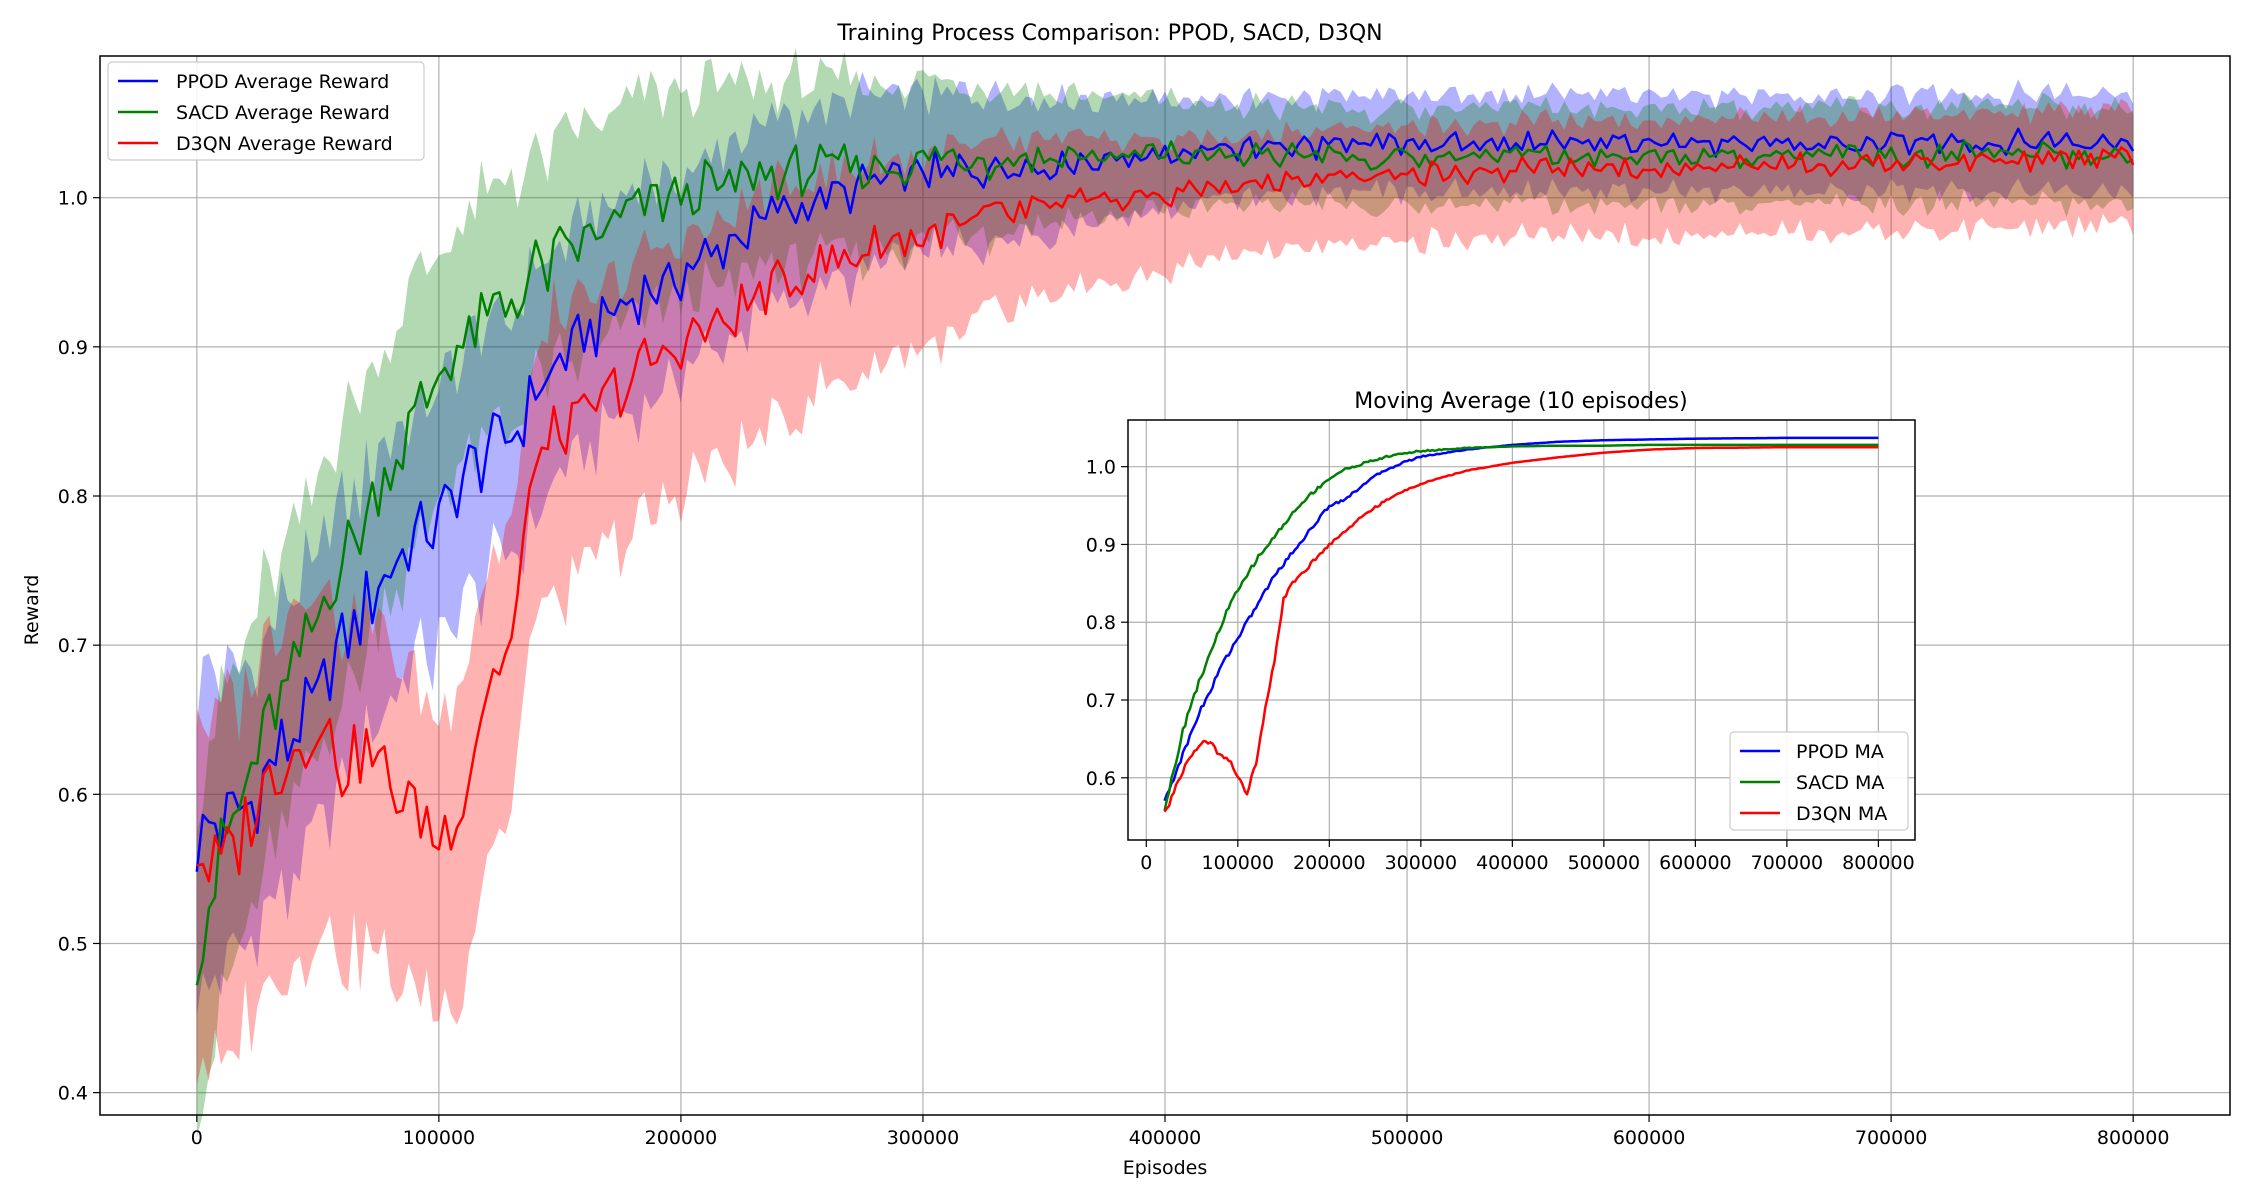 The image size is (2250, 1200). Describe the element at coordinates (1101, 623) in the screenshot. I see `inset-y-tick-label: 0.8` at that location.